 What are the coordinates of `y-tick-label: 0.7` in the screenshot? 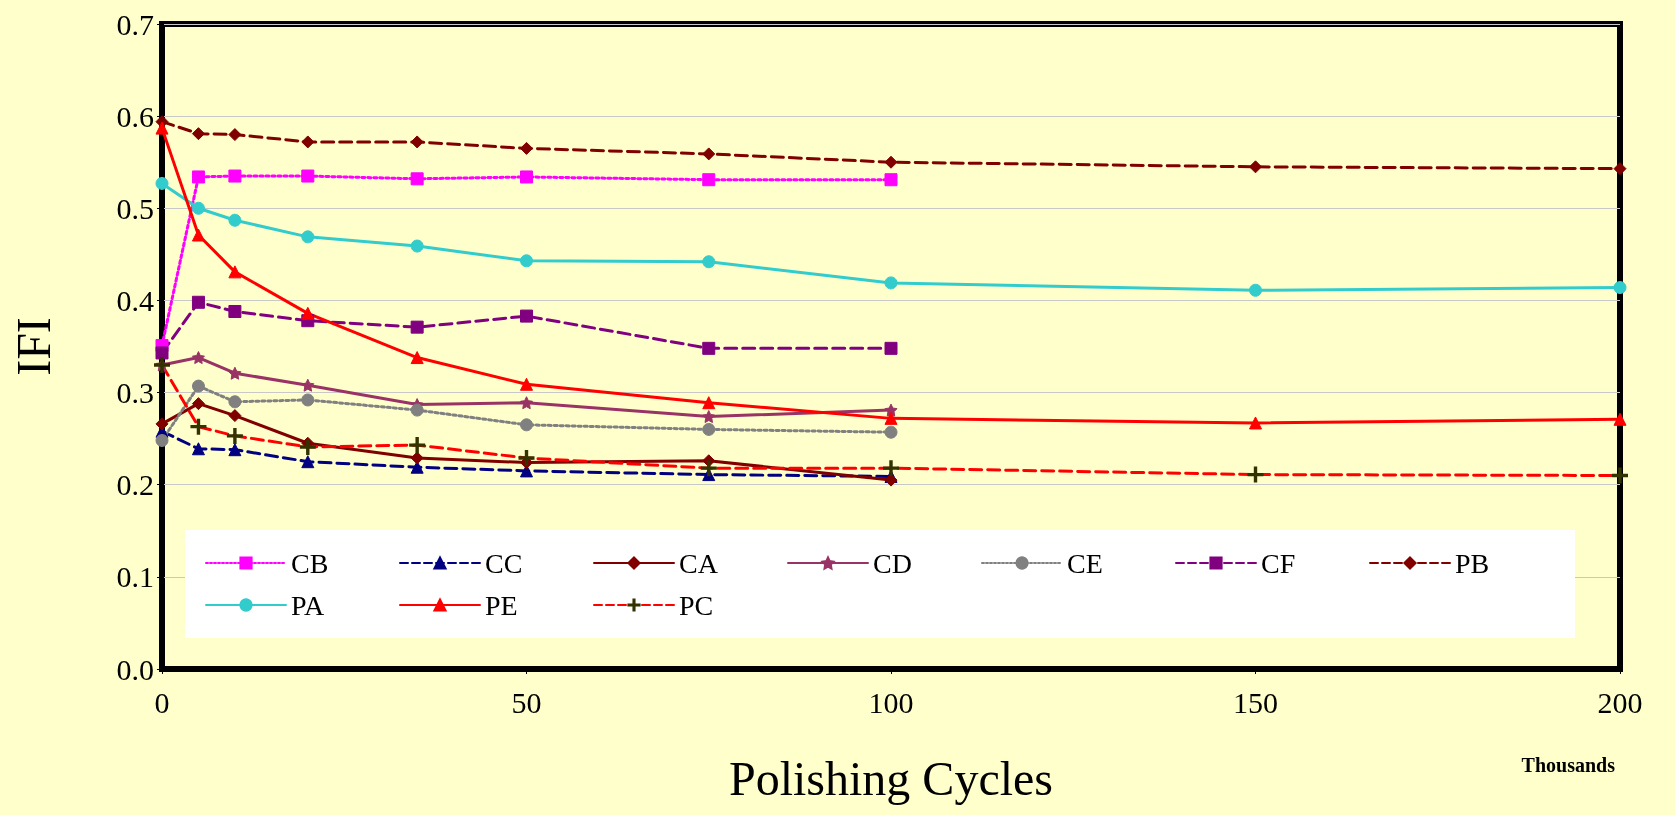 It's located at (135, 24).